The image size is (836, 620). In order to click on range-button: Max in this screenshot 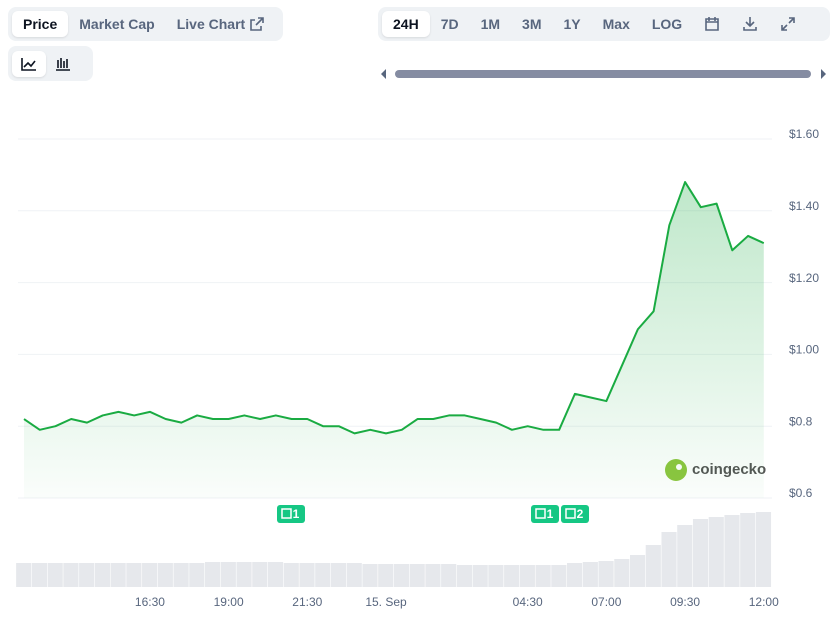, I will do `click(616, 24)`.